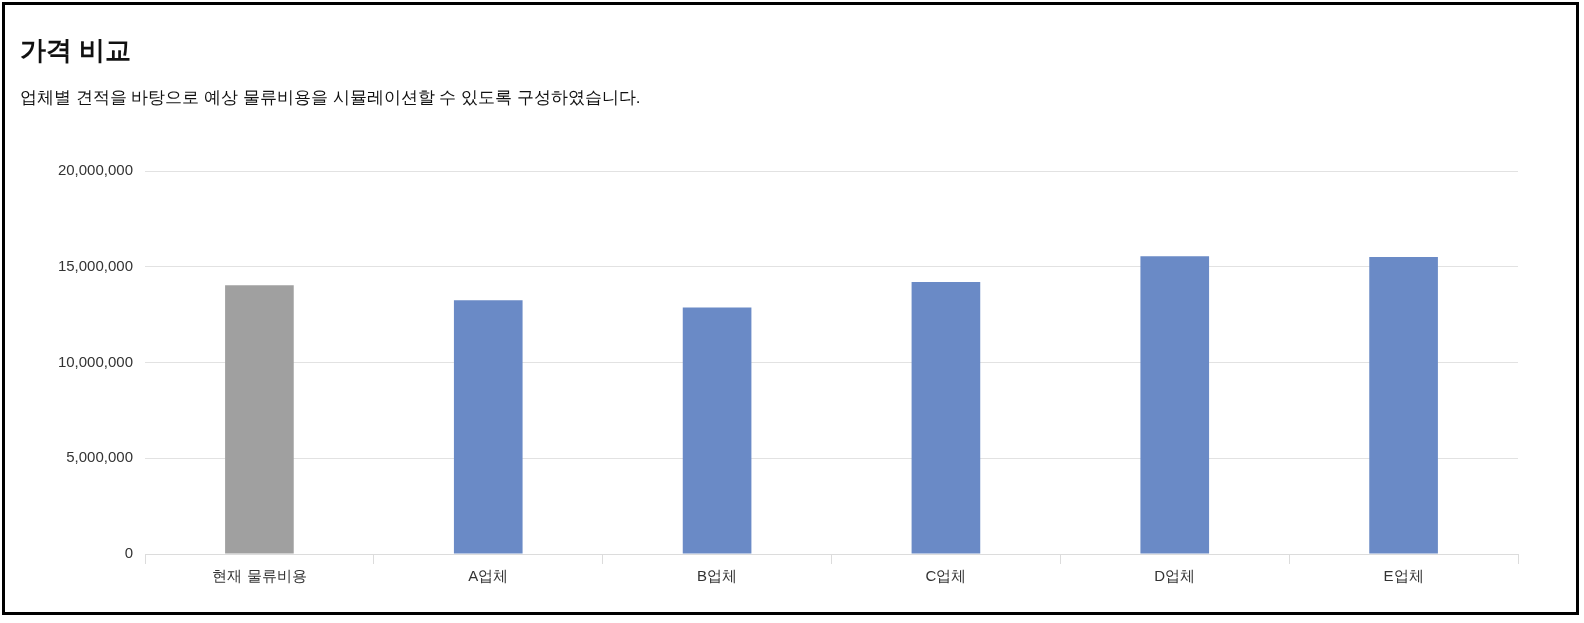 Image resolution: width=1584 pixels, height=623 pixels. I want to click on y-tick-label: 20,000,000, so click(95, 170).